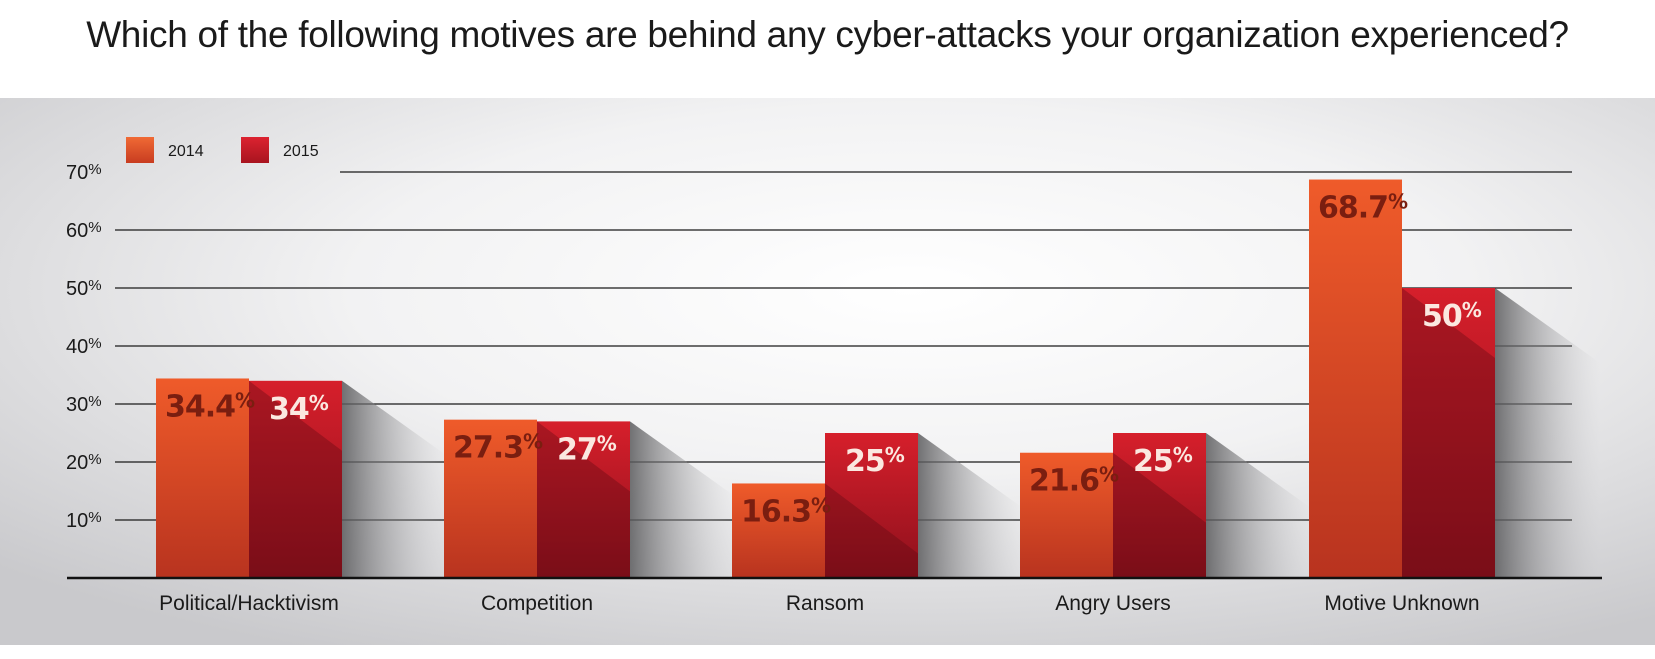 Image resolution: width=1655 pixels, height=659 pixels. Describe the element at coordinates (84, 404) in the screenshot. I see `y-tick-label: 30%` at that location.